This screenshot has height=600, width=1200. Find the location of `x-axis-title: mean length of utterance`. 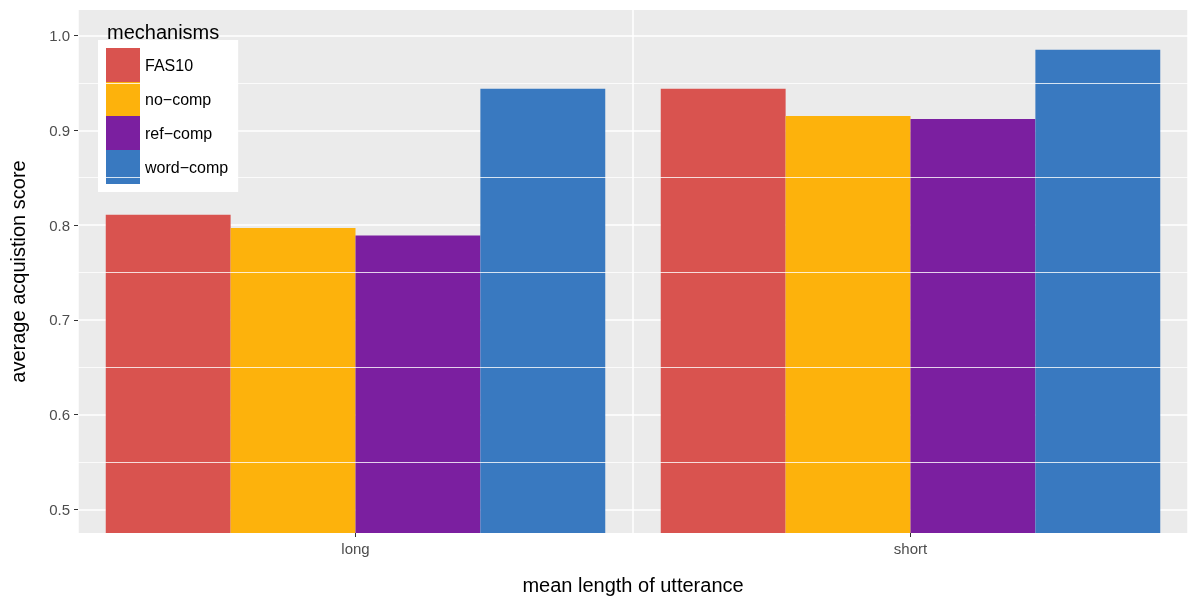

x-axis-title: mean length of utterance is located at coordinates (633, 585).